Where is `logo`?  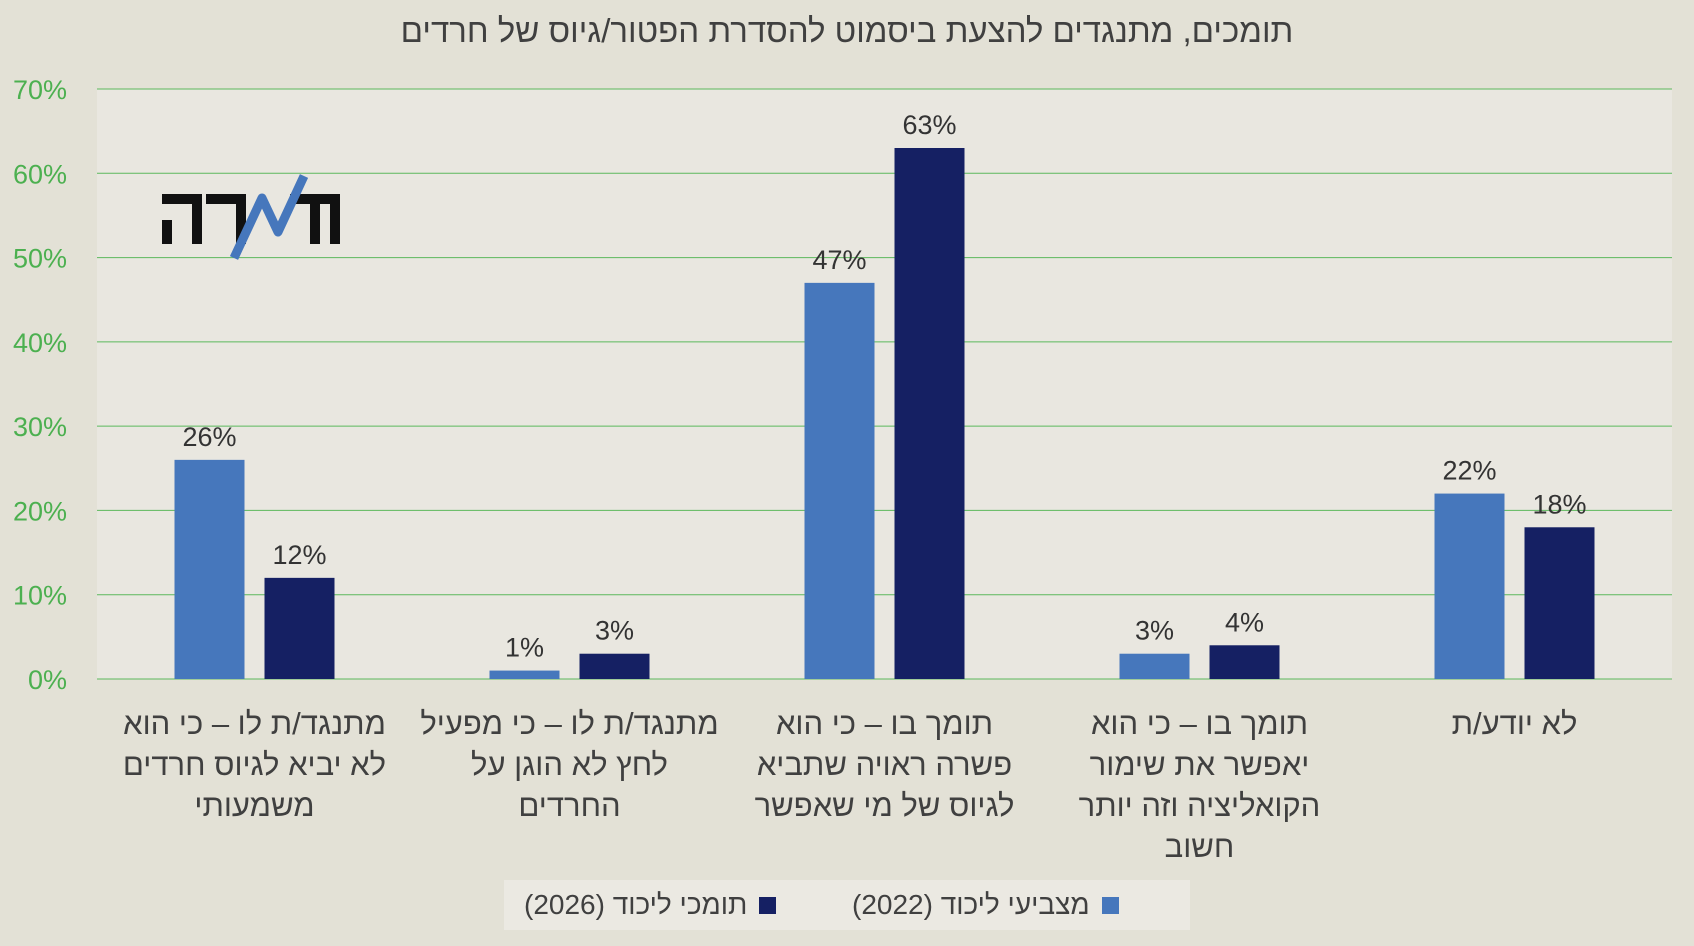 logo is located at coordinates (257, 217).